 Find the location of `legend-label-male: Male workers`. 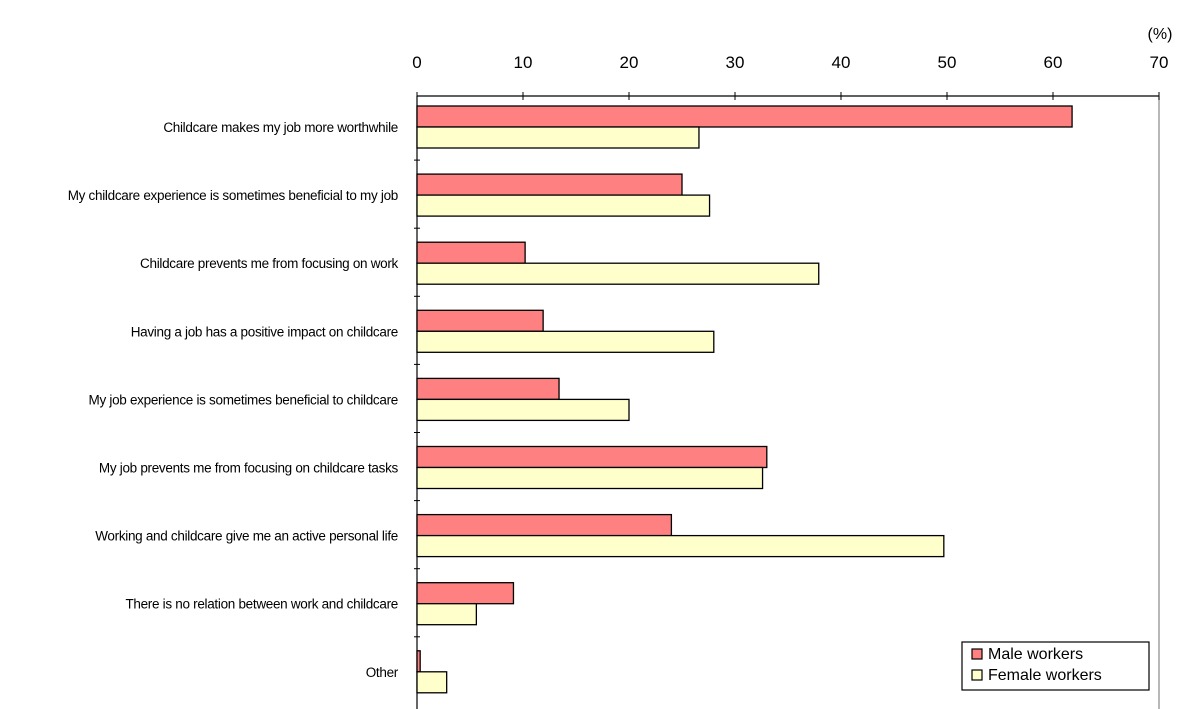

legend-label-male: Male workers is located at coordinates (1035, 654).